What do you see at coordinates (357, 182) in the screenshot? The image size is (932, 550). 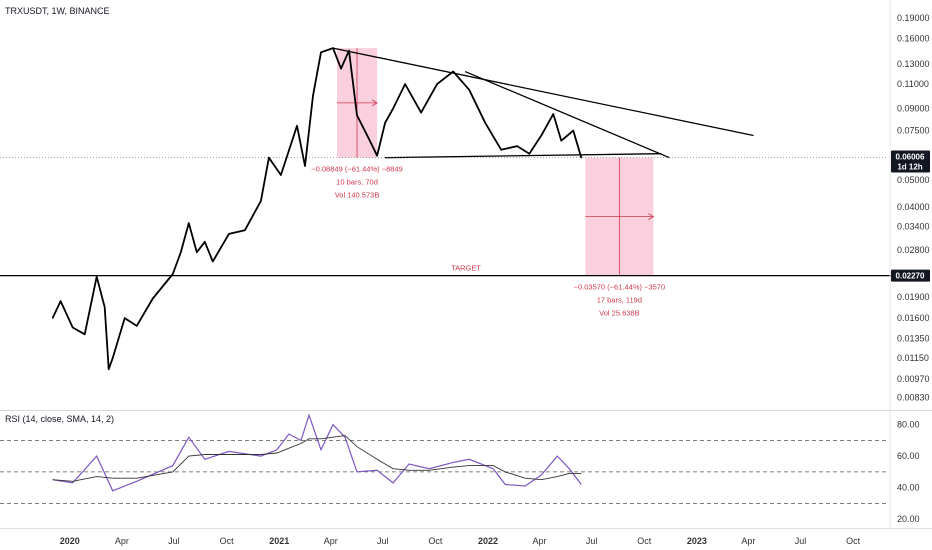 I see `measure-label: 10 bars, 70d` at bounding box center [357, 182].